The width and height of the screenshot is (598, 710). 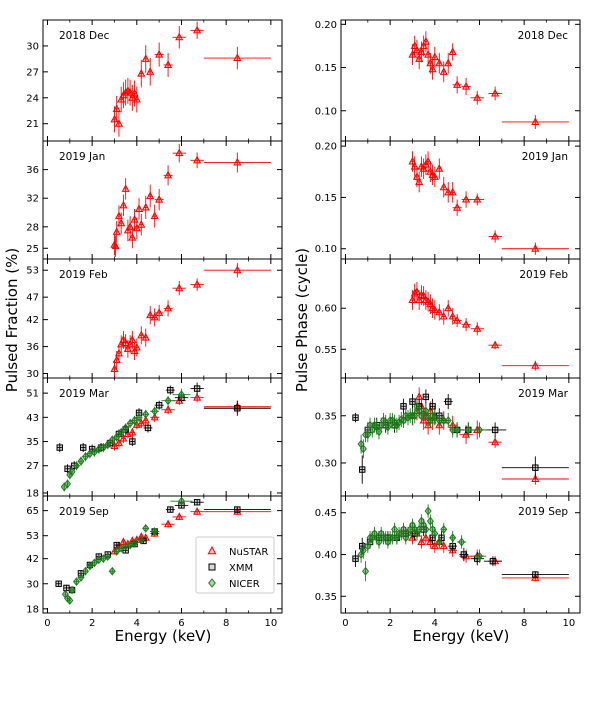 What do you see at coordinates (435, 623) in the screenshot?
I see `x-tick-label: 4` at bounding box center [435, 623].